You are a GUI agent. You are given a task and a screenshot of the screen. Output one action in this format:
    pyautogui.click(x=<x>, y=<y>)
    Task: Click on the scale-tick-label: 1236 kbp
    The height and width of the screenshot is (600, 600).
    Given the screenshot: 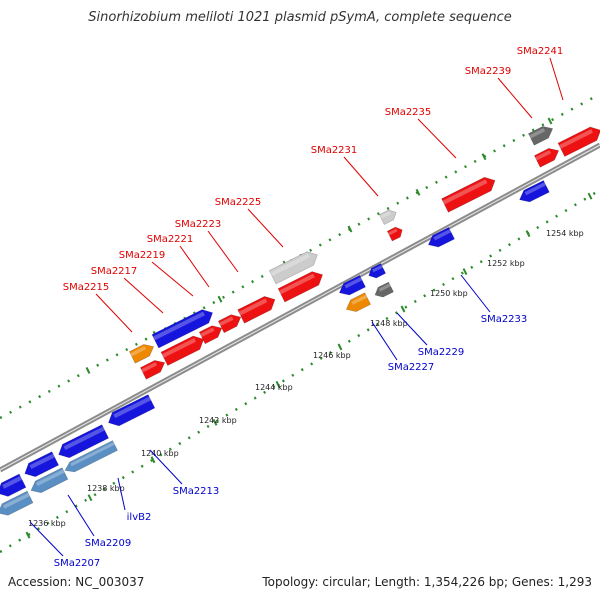 What is the action you would take?
    pyautogui.click(x=47, y=523)
    